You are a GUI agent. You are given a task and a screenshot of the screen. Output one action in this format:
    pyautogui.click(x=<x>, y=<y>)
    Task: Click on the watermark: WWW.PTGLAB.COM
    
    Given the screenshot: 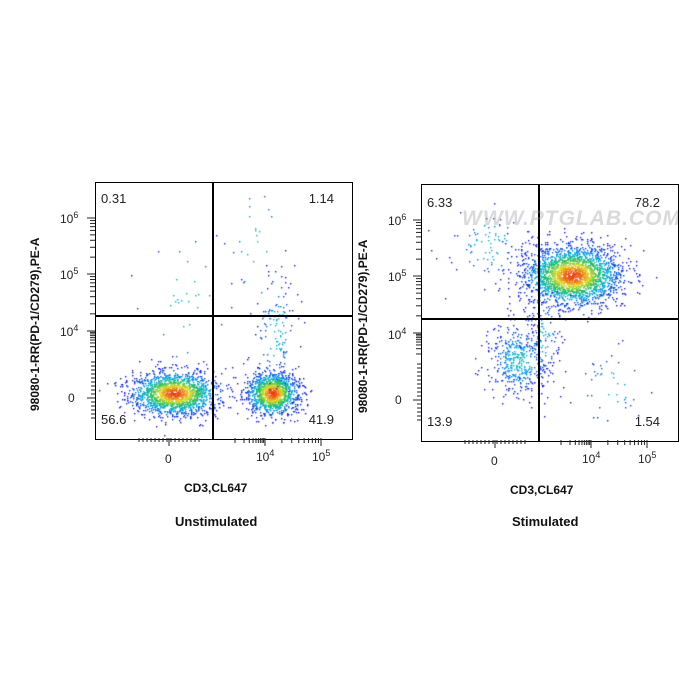 What is the action you would take?
    pyautogui.click(x=570, y=218)
    